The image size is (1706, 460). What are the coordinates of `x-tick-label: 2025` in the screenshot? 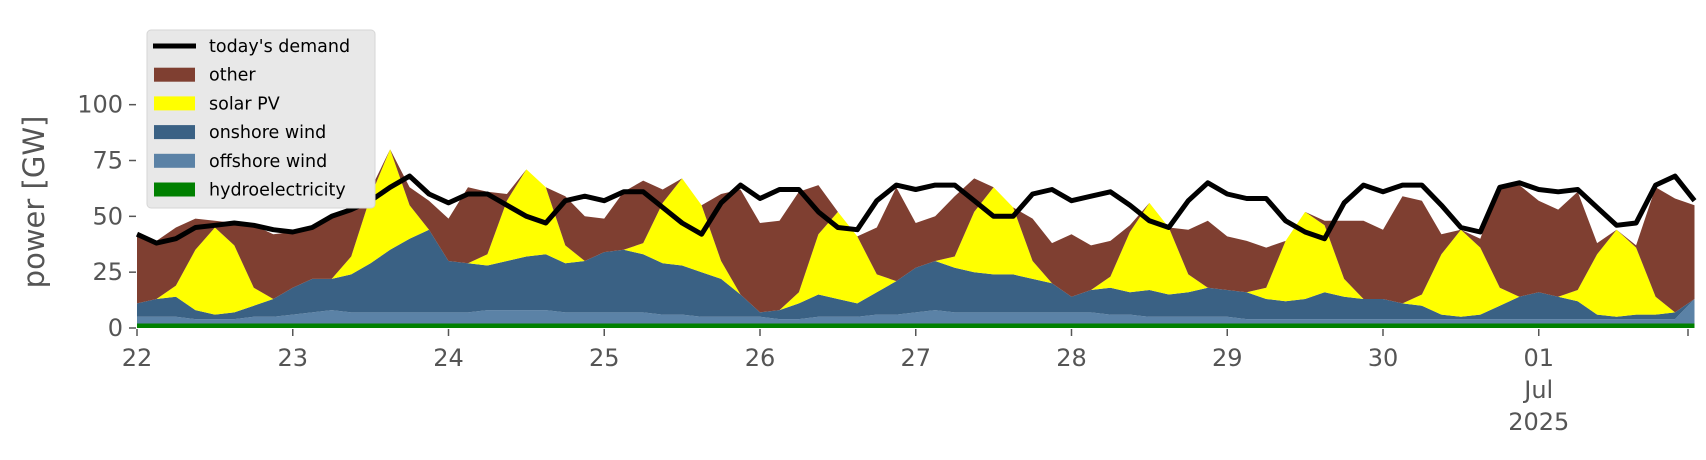 It's located at (1538, 422).